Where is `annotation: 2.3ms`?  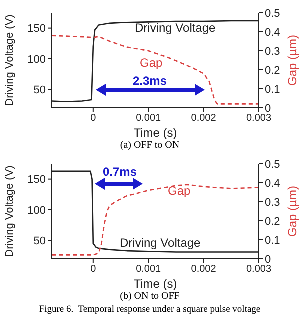
annotation: 2.3ms is located at coordinates (150, 81).